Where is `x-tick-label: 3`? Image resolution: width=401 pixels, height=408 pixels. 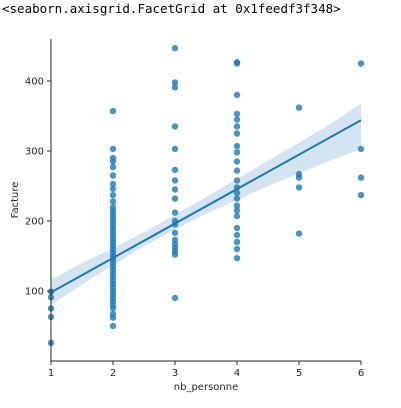 x-tick-label: 3 is located at coordinates (175, 373).